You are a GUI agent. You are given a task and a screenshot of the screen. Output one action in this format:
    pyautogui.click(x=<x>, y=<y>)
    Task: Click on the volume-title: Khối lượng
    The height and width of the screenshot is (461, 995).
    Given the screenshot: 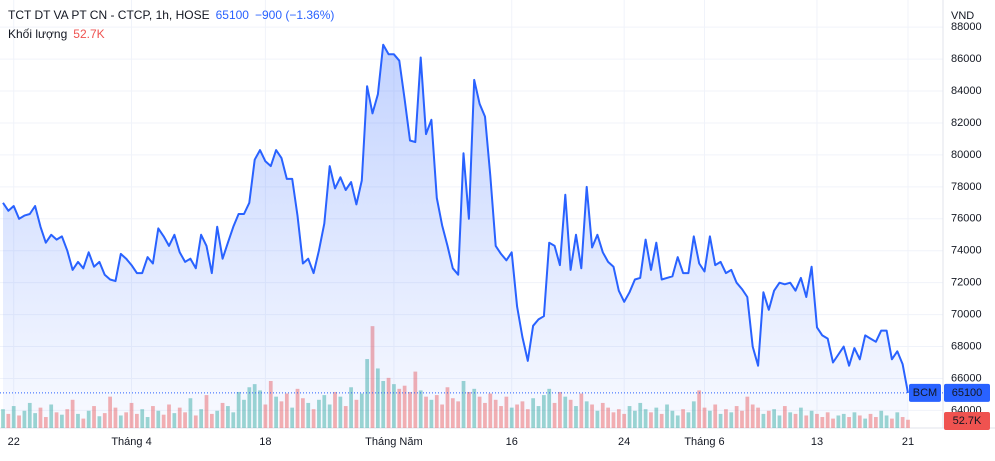 What is the action you would take?
    pyautogui.click(x=38, y=34)
    